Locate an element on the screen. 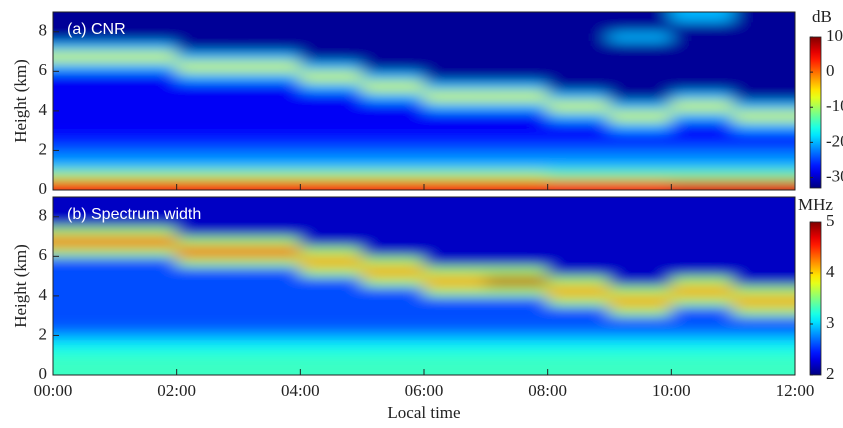 The height and width of the screenshot is (428, 843). x-tick-label: 04:00 is located at coordinates (300, 390).